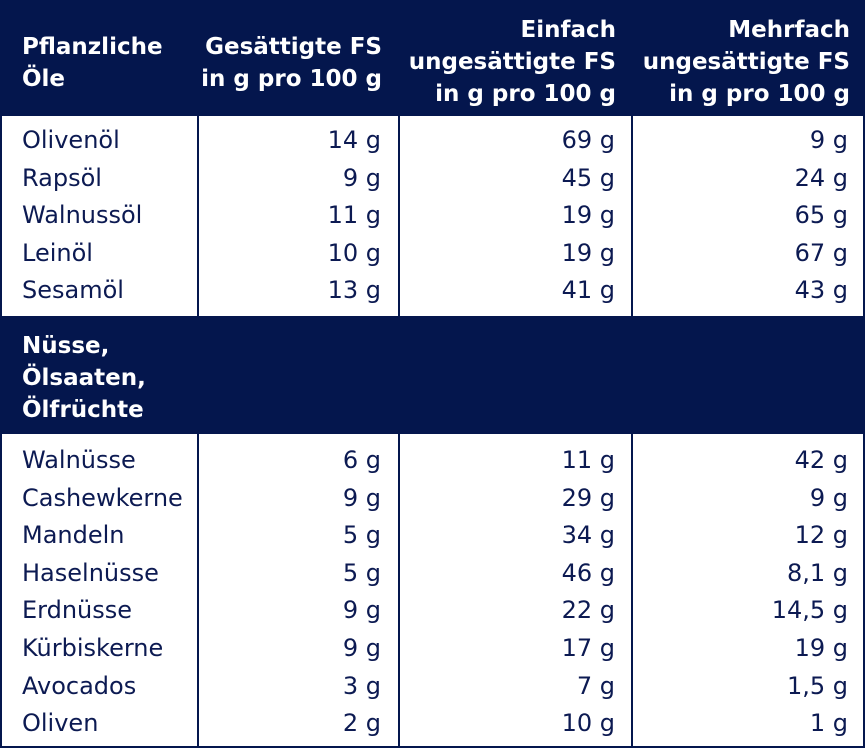  I want to click on table-row: Haselnüsse 5 g 46 g 8,1 g, so click(432, 574).